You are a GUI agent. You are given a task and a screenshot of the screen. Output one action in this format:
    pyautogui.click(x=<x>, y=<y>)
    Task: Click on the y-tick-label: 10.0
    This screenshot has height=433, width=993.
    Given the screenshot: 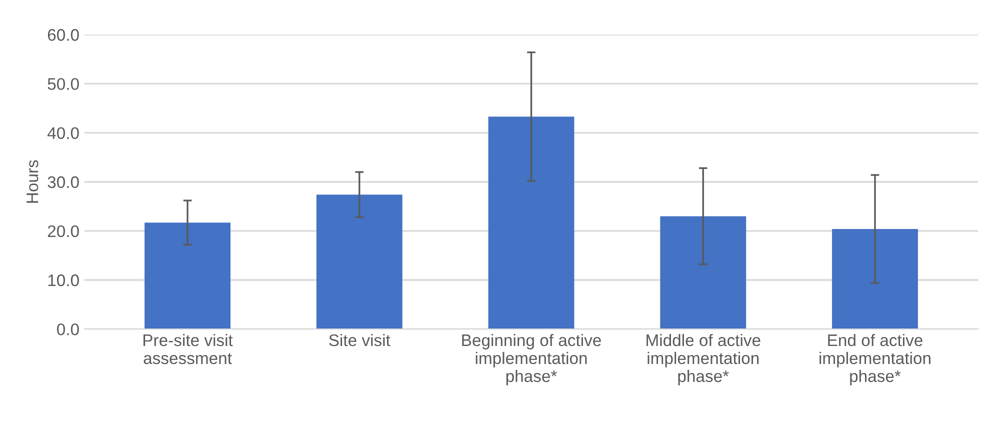 What is the action you would take?
    pyautogui.click(x=63, y=280)
    